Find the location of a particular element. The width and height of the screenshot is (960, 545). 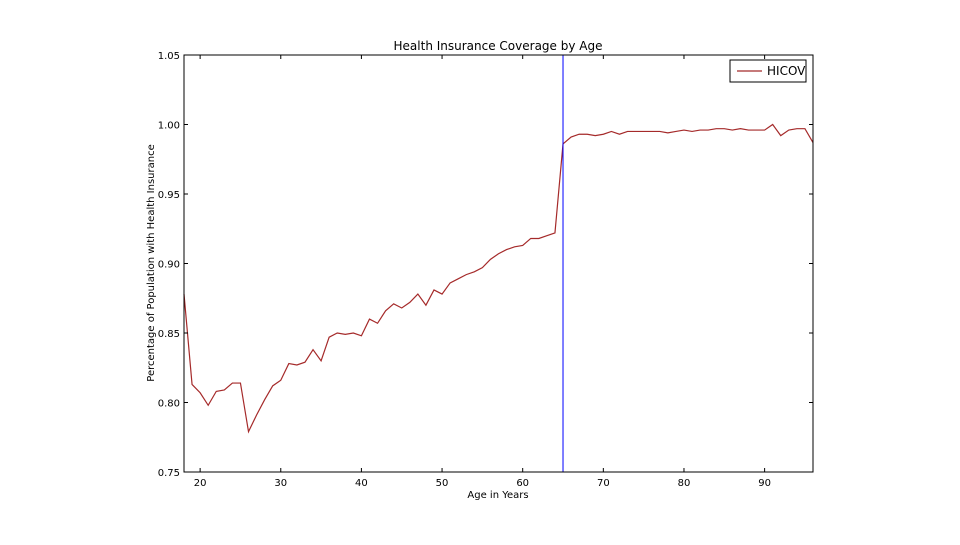

y-tick-label: 0.95 is located at coordinates (169, 195).